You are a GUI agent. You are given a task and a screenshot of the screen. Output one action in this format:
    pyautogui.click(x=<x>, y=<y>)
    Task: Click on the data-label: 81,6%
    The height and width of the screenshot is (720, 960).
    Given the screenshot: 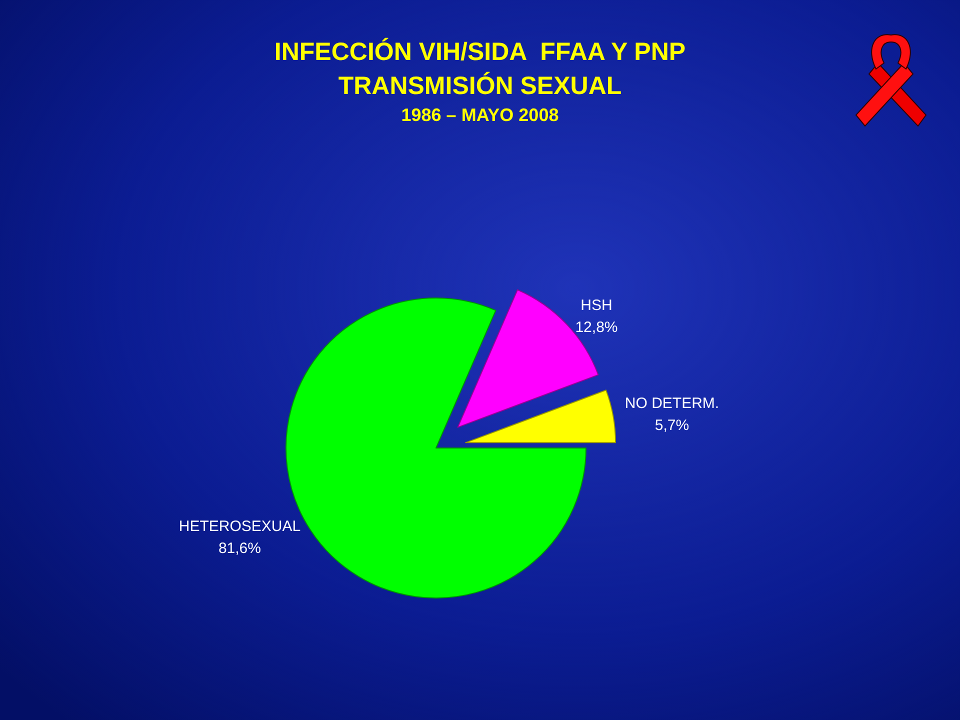 What is the action you would take?
    pyautogui.click(x=239, y=548)
    